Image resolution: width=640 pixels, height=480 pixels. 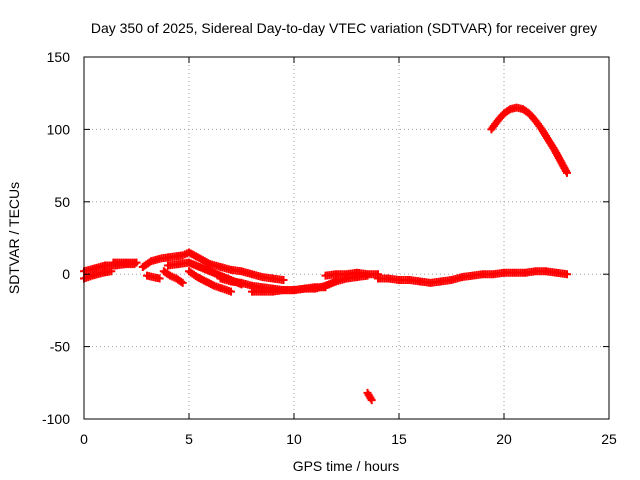 I want to click on x-tick-label: 5, so click(x=189, y=439).